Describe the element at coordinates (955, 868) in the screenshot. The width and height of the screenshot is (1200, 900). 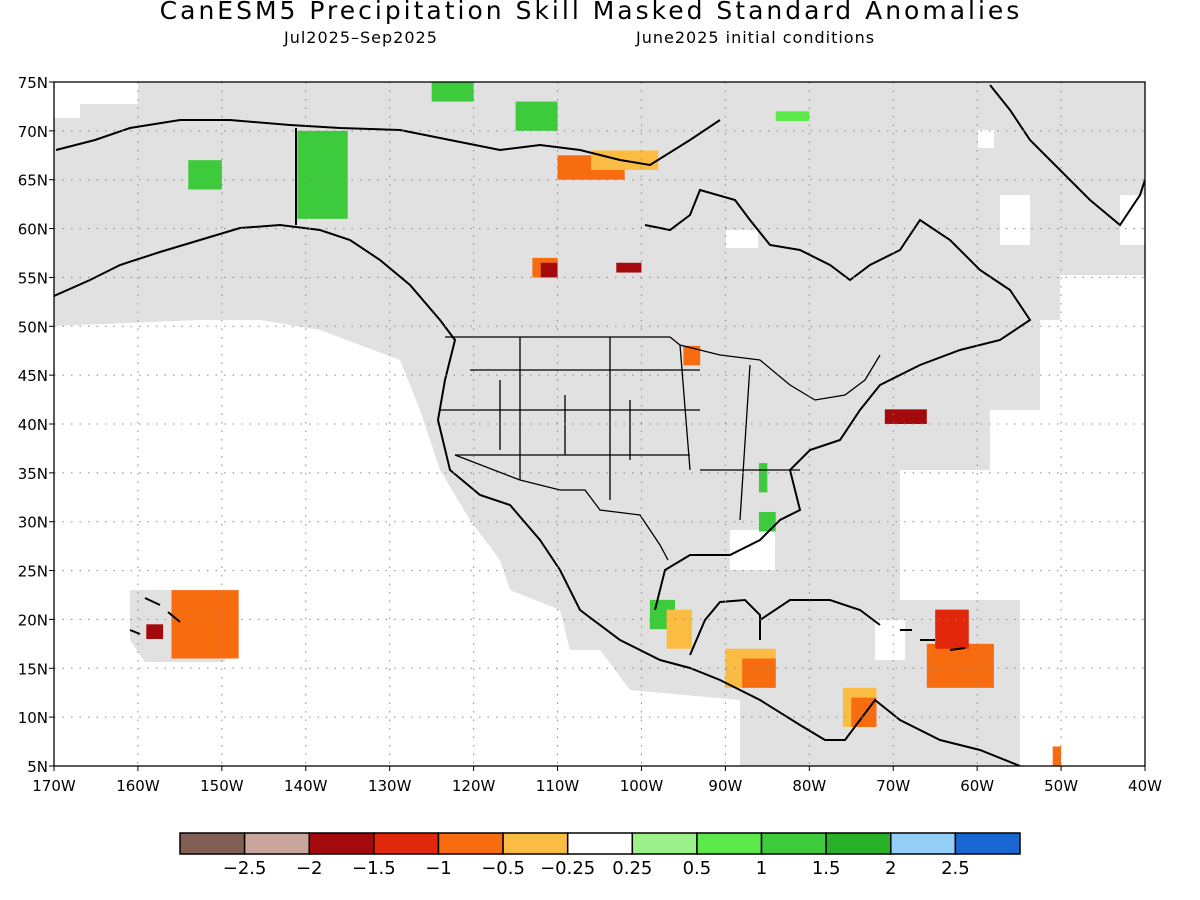
I see `colorbar-label: 2.5` at that location.